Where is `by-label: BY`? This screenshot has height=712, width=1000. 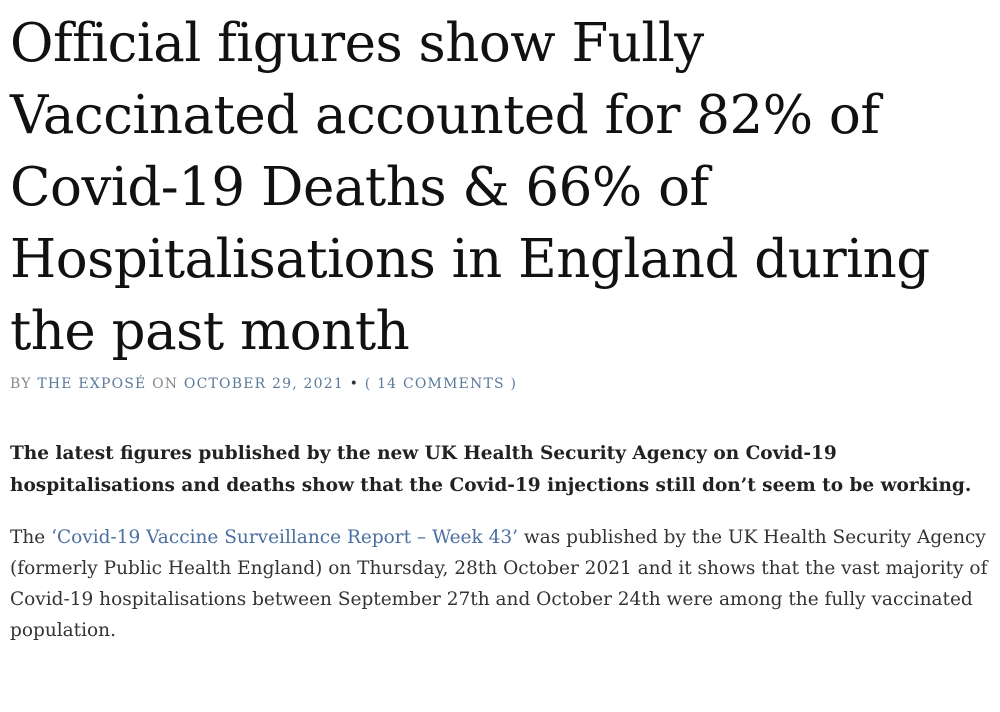 by-label: BY is located at coordinates (21, 384).